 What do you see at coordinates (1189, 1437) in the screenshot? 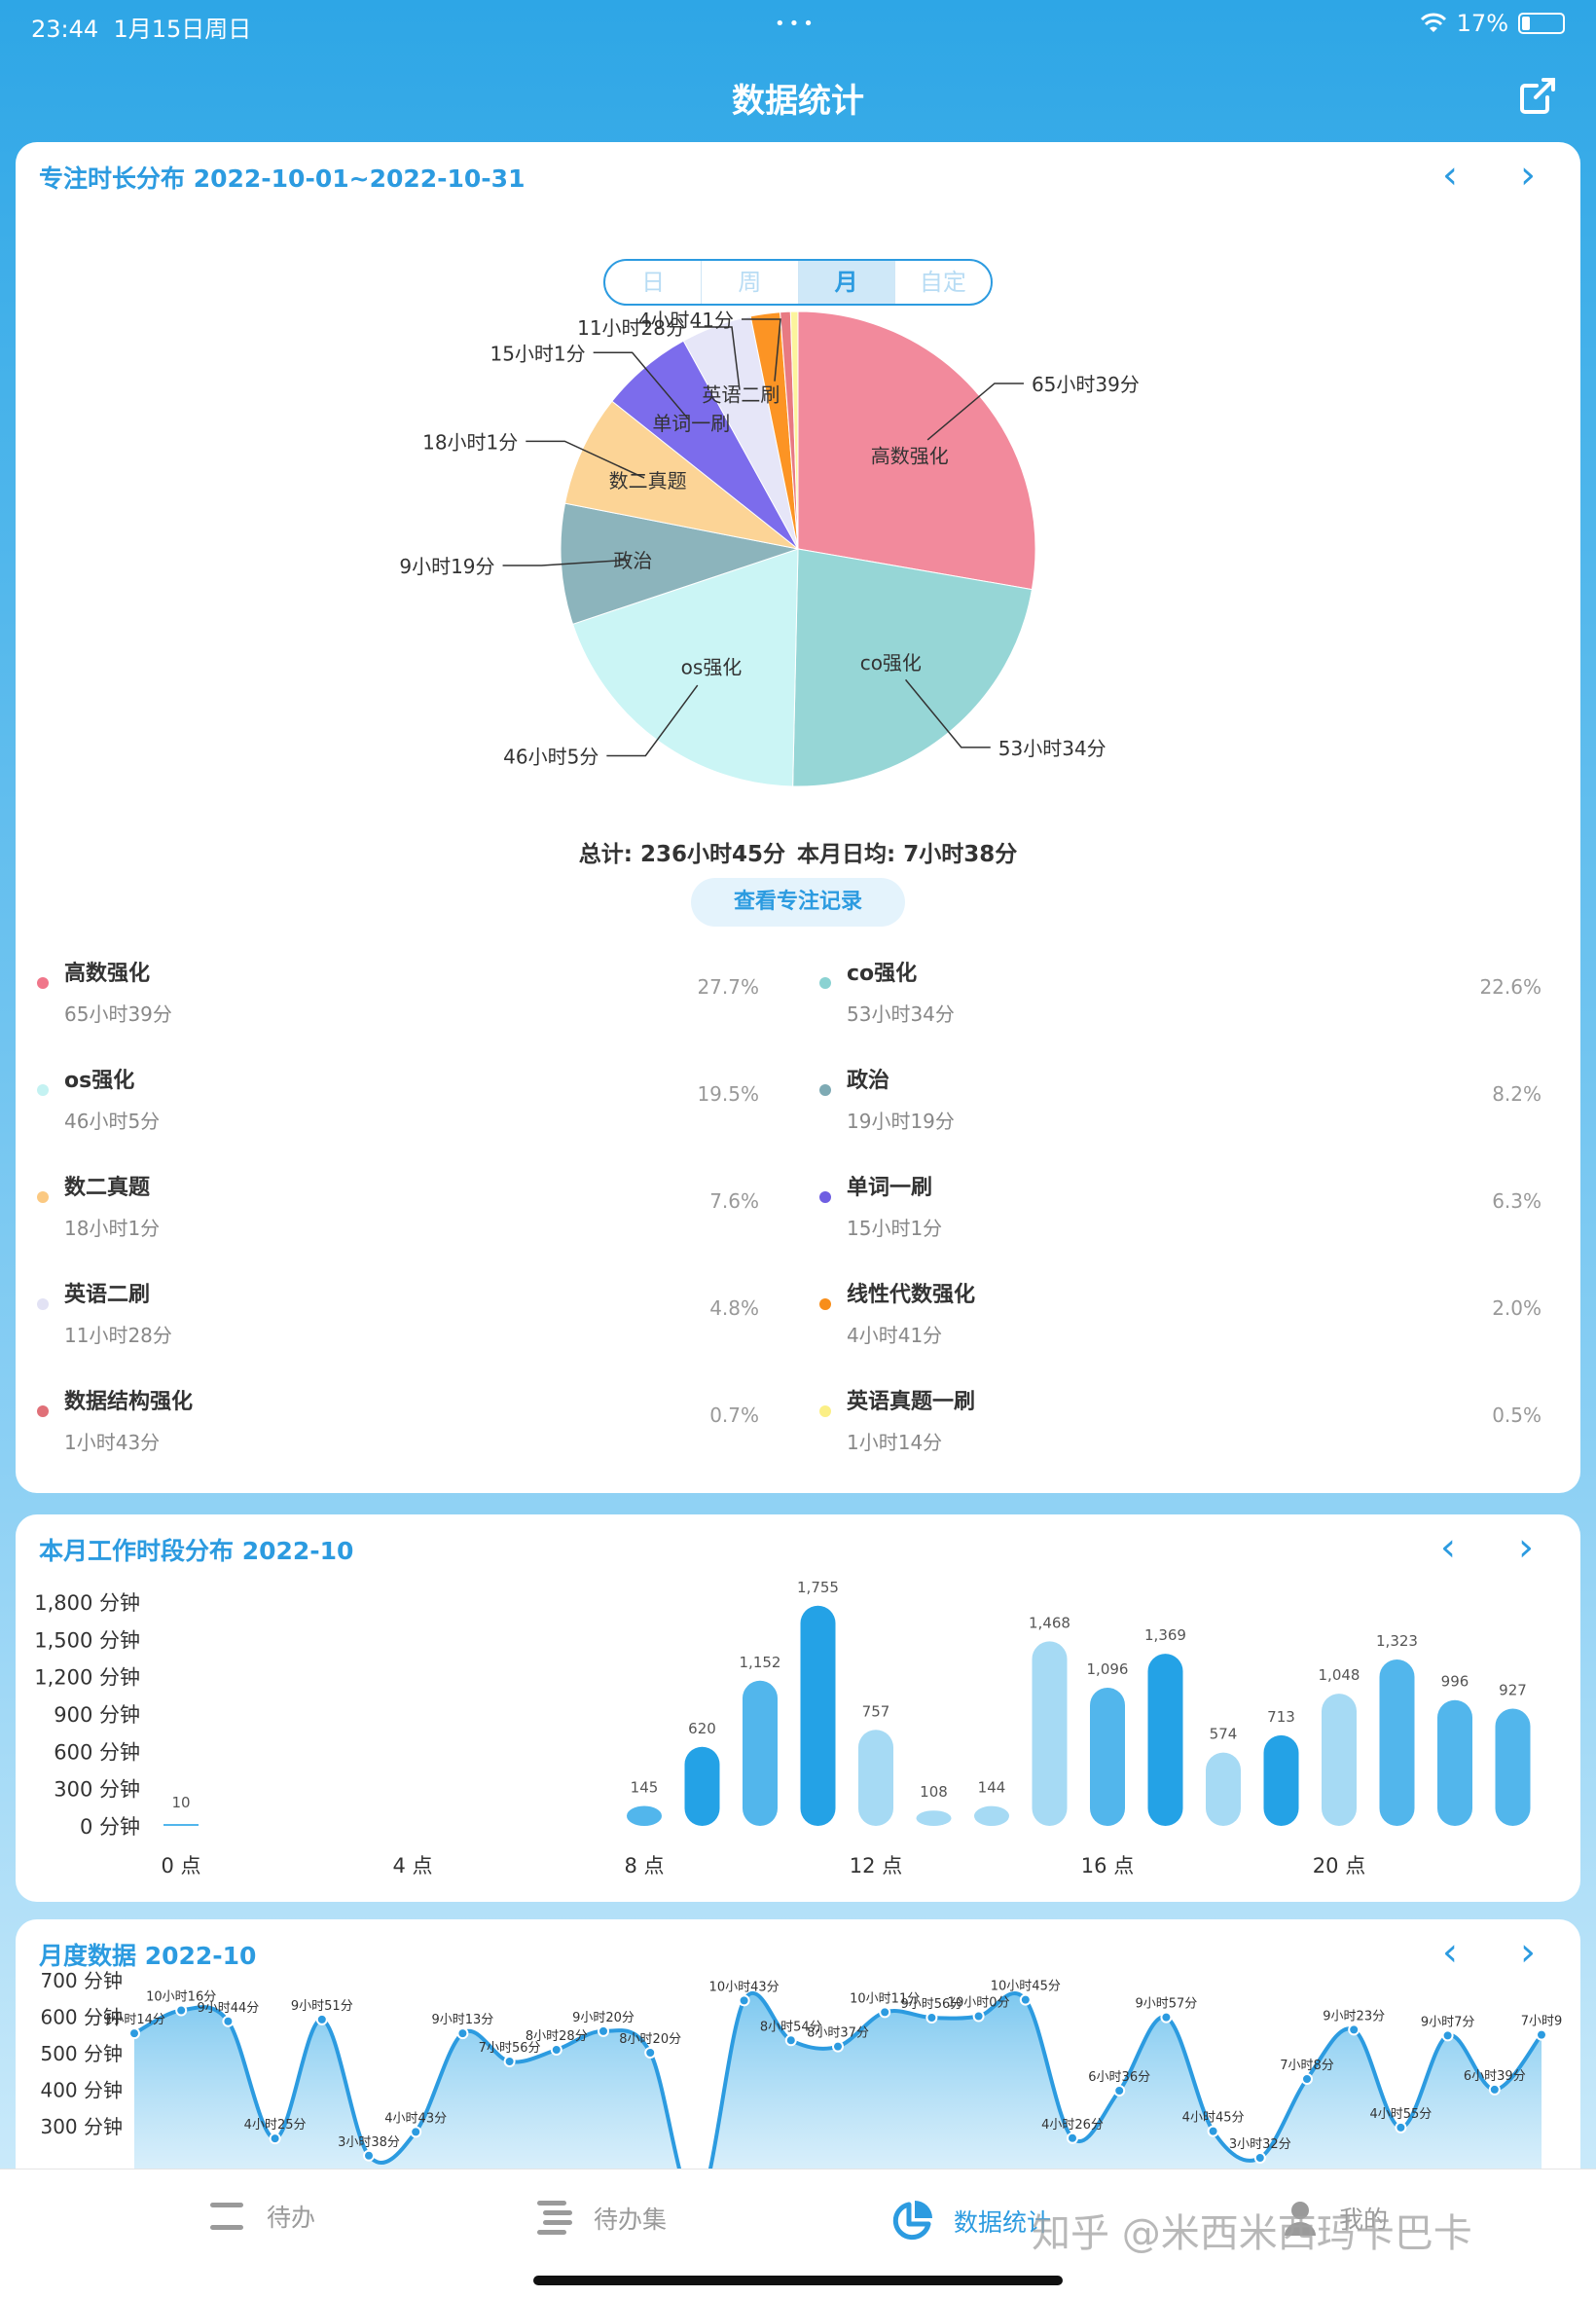
I see `legend-item: 英语真题一刷 1小时14分 0.5%` at bounding box center [1189, 1437].